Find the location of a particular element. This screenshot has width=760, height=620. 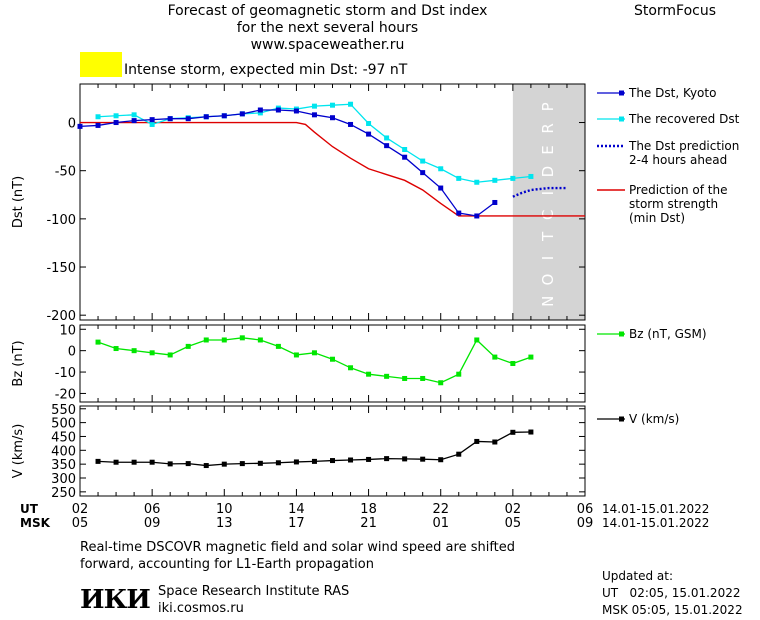

prediction-band-text: P R E D I C T I ON is located at coordinates (548, 204).